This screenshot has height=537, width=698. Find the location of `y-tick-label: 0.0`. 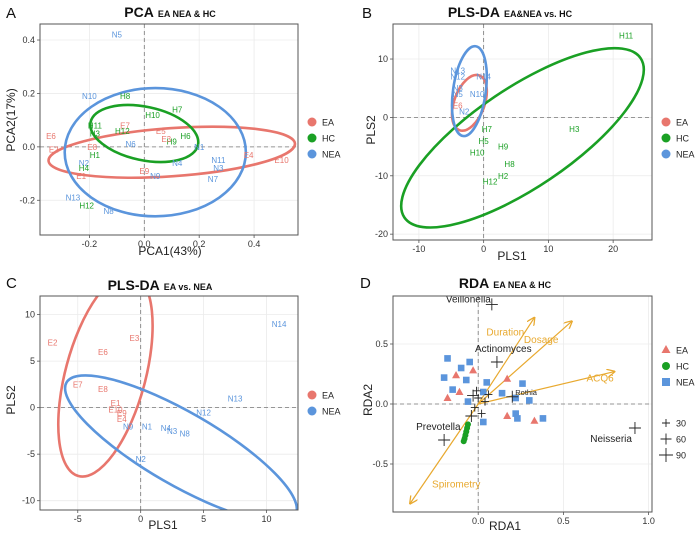

y-tick-label: 0.0 is located at coordinates (28, 147).